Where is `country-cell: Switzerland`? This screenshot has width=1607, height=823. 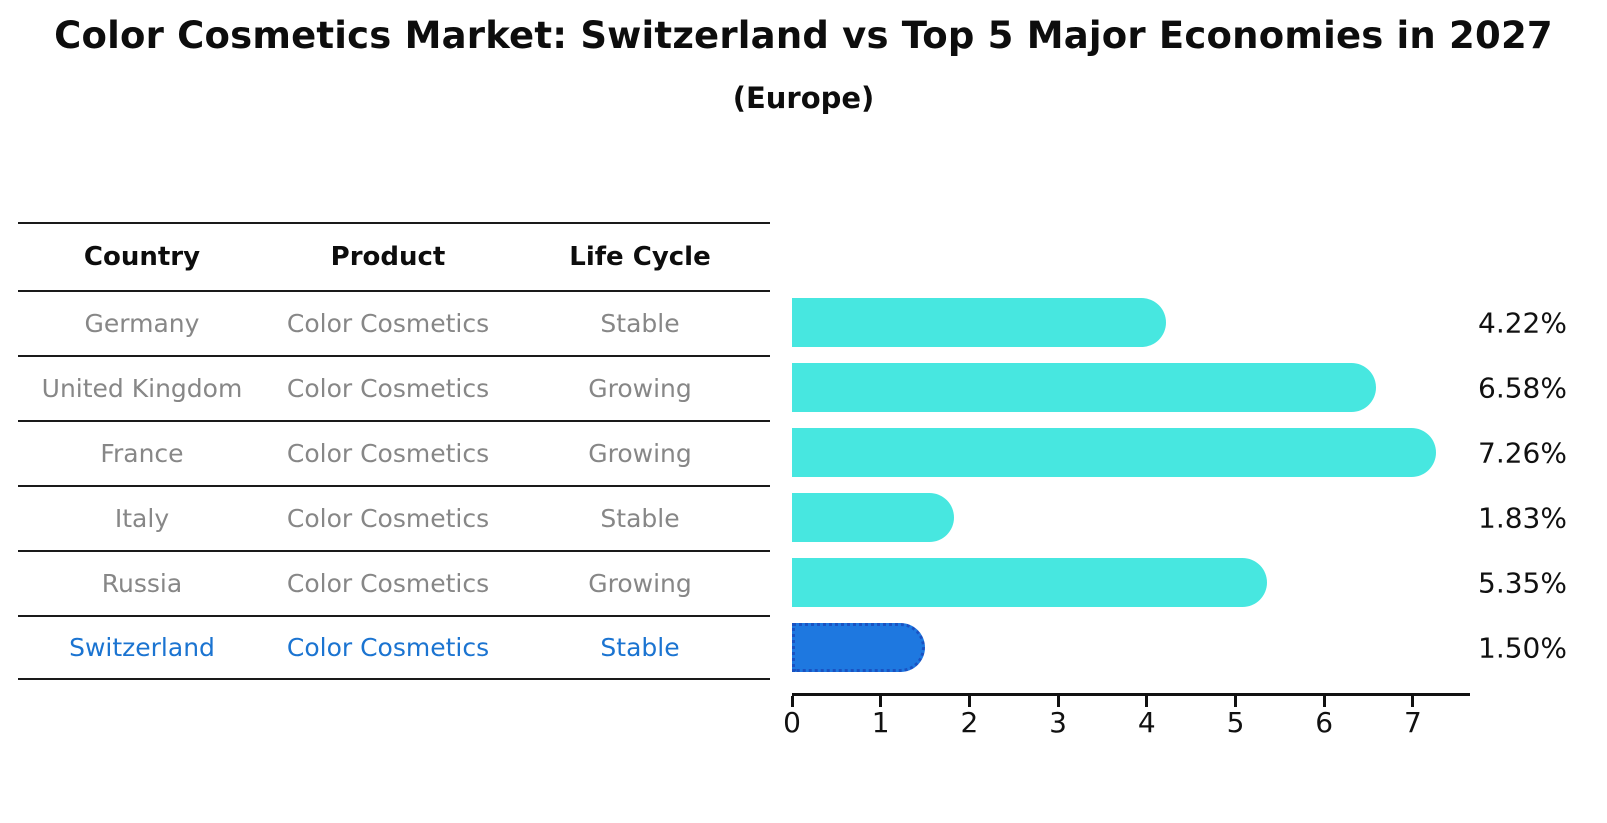
country-cell: Switzerland is located at coordinates (142, 647).